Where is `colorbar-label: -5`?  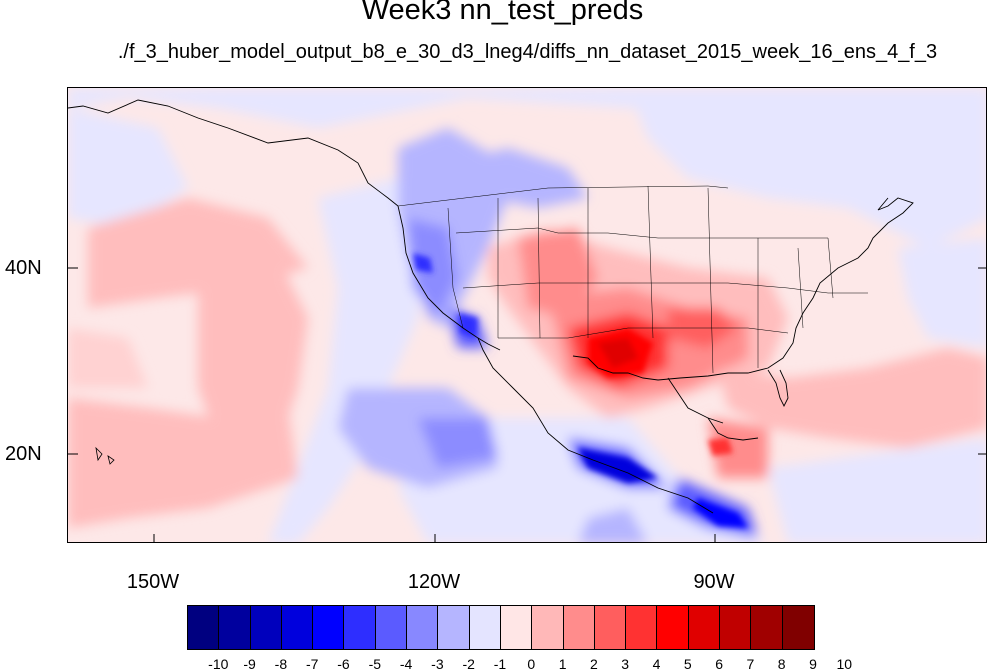
colorbar-label: -5 is located at coordinates (375, 664).